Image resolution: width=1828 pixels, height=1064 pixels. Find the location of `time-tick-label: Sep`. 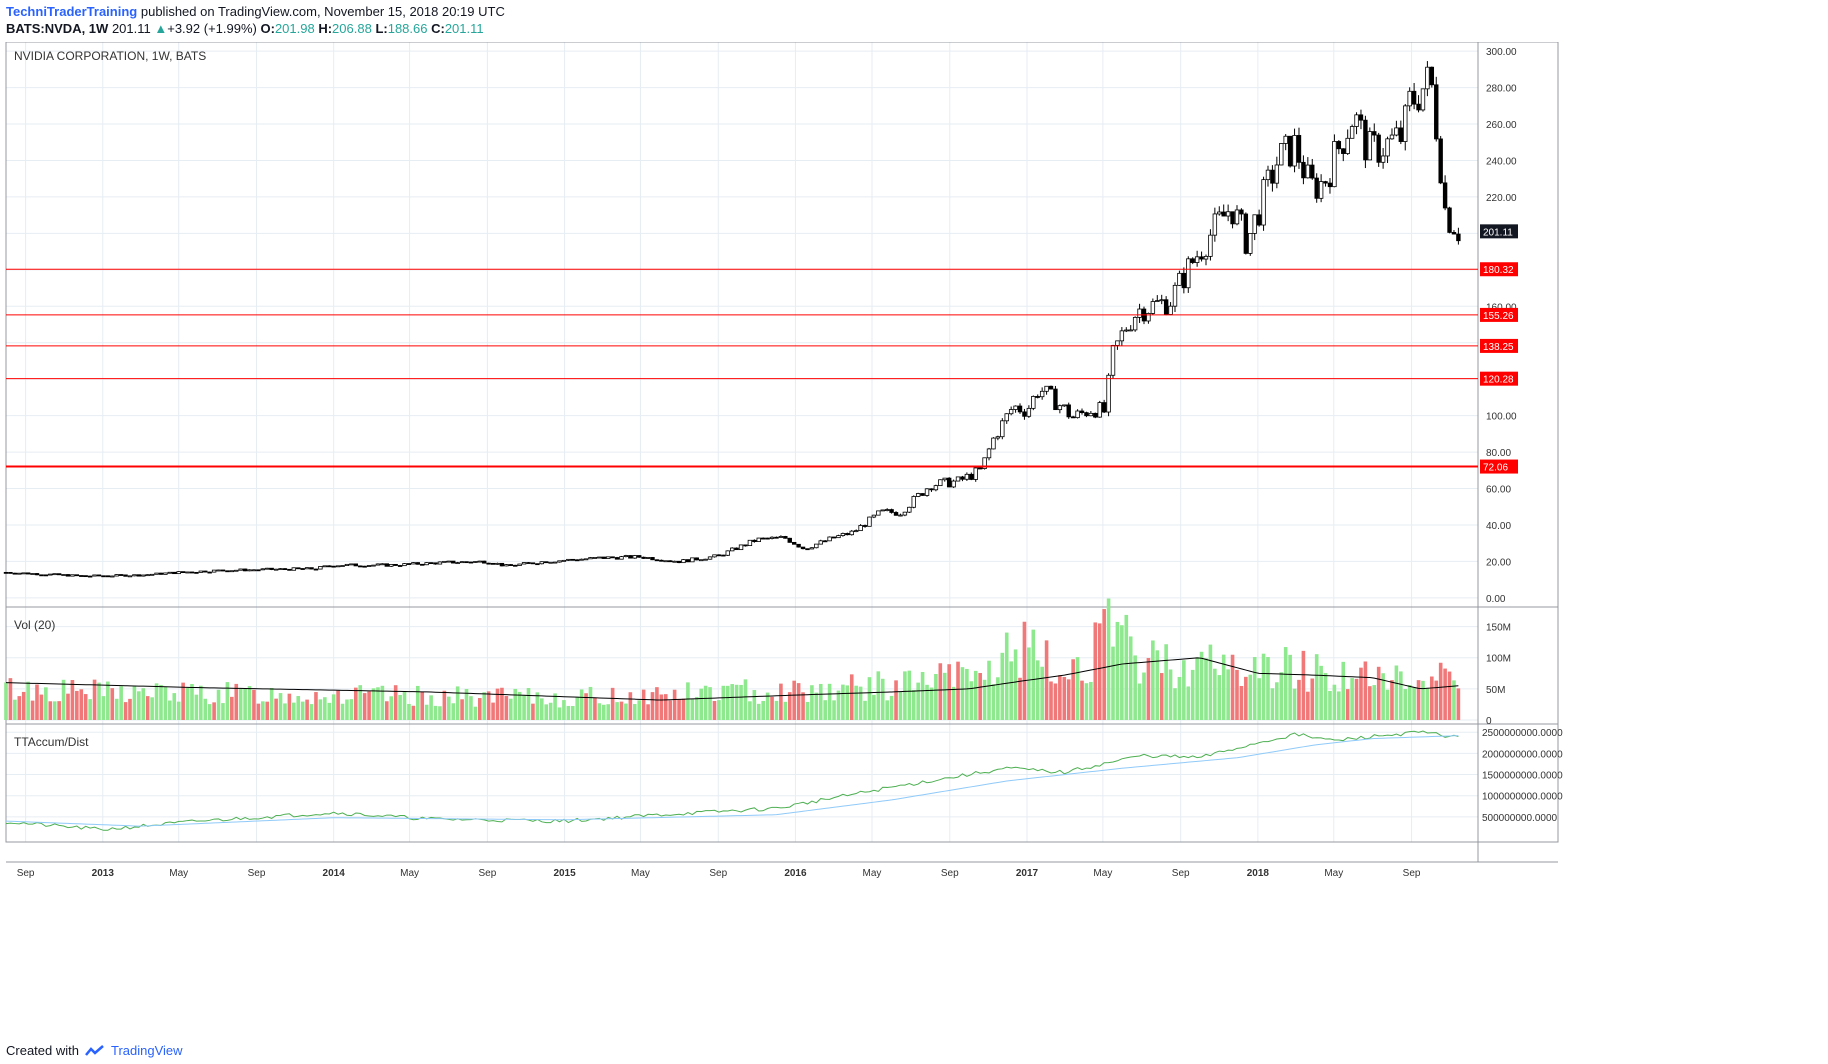

time-tick-label: Sep is located at coordinates (1181, 873).